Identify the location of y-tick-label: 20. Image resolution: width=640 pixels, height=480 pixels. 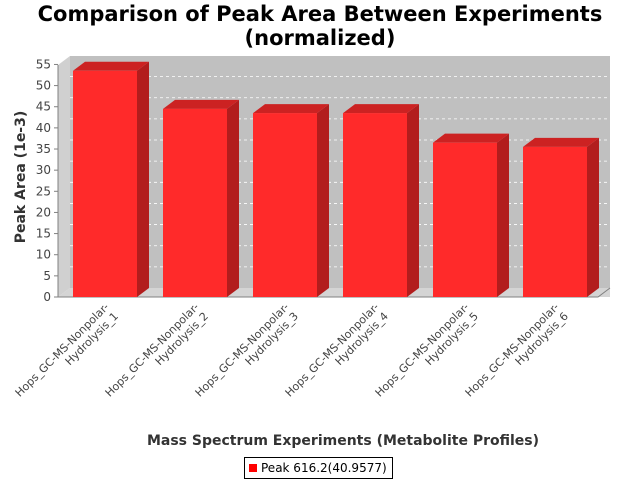
(43, 212).